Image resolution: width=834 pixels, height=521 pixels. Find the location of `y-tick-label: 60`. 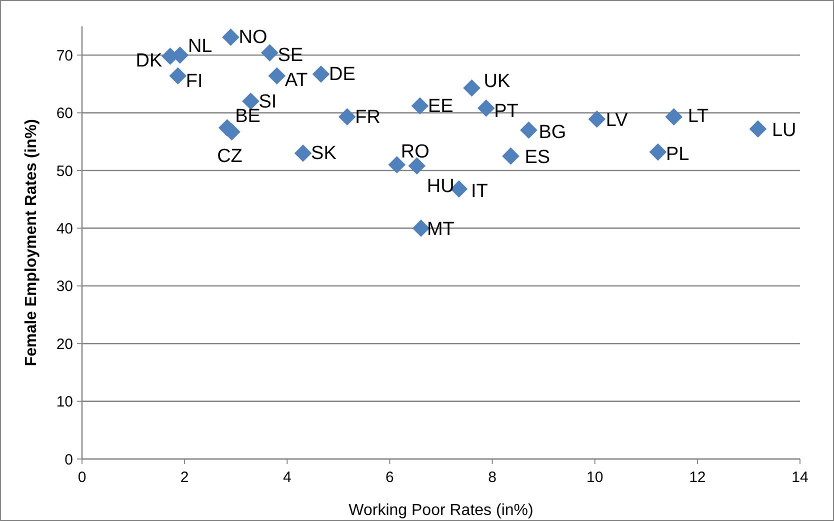

y-tick-label: 60 is located at coordinates (64, 113).